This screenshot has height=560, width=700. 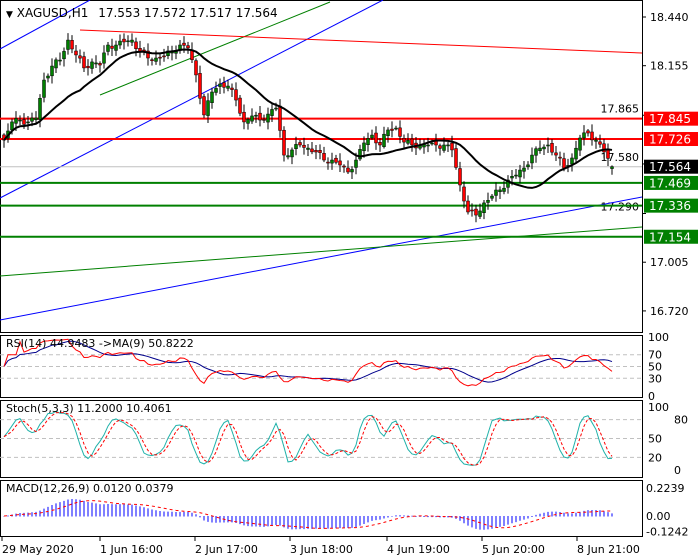 What do you see at coordinates (38, 549) in the screenshot?
I see `time-axis-label: 29 May 2020` at bounding box center [38, 549].